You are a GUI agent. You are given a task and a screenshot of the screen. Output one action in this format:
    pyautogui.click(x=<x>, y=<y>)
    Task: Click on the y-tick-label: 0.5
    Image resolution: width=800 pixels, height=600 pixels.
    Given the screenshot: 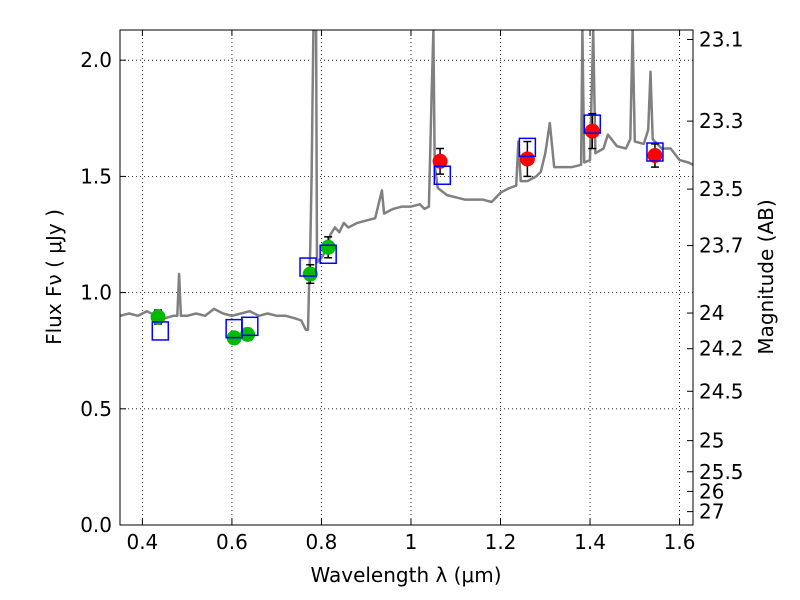 What is the action you would take?
    pyautogui.click(x=96, y=409)
    